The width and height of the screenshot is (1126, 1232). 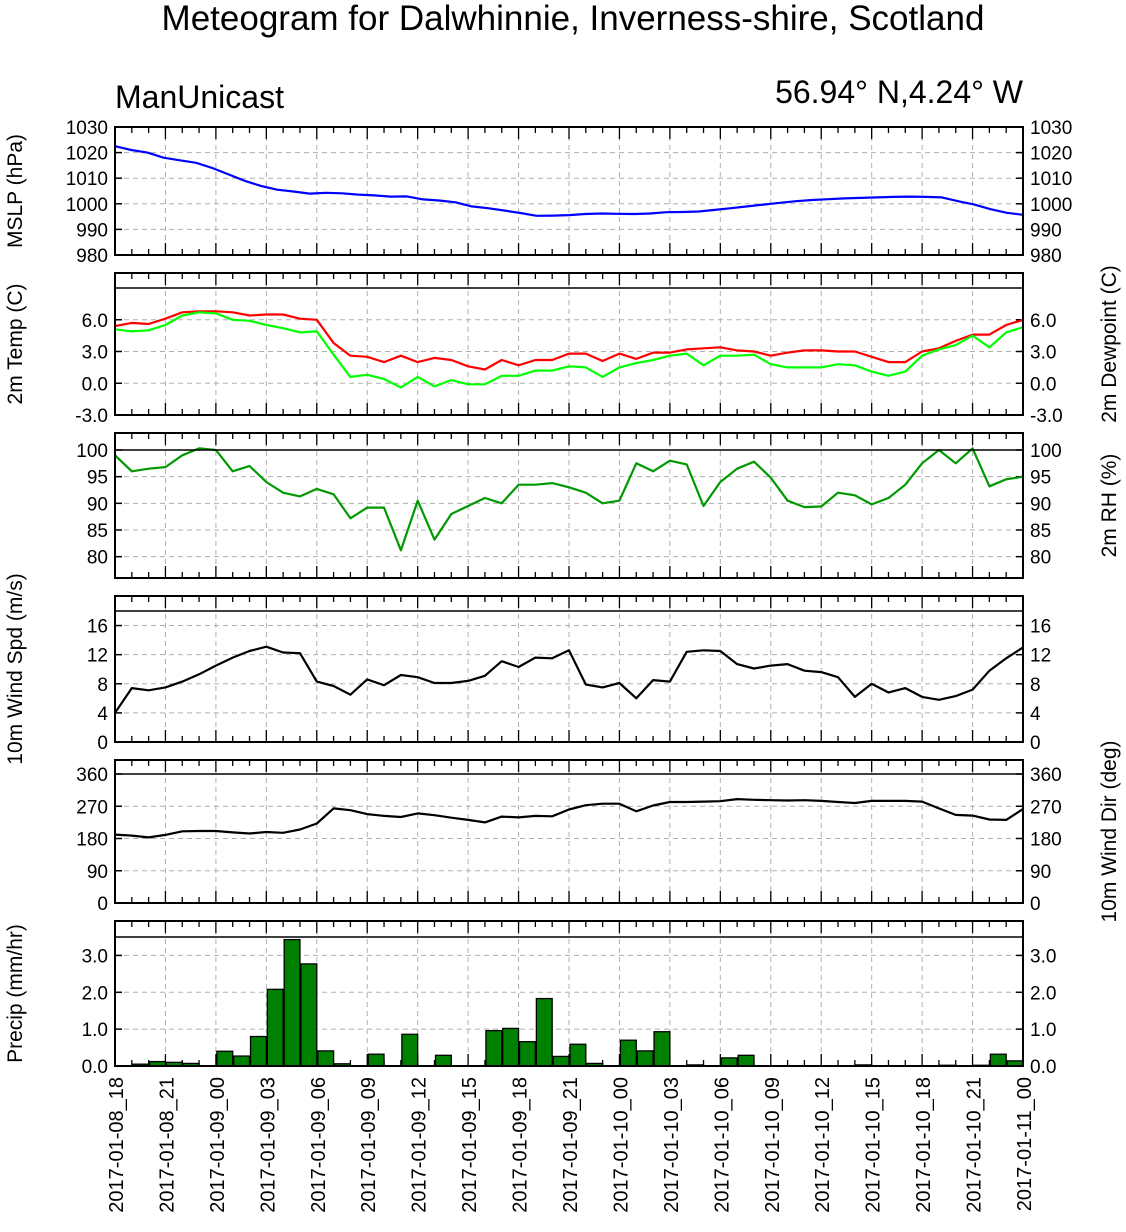 I want to click on y-tick-label-right: 8, so click(x=1035, y=685).